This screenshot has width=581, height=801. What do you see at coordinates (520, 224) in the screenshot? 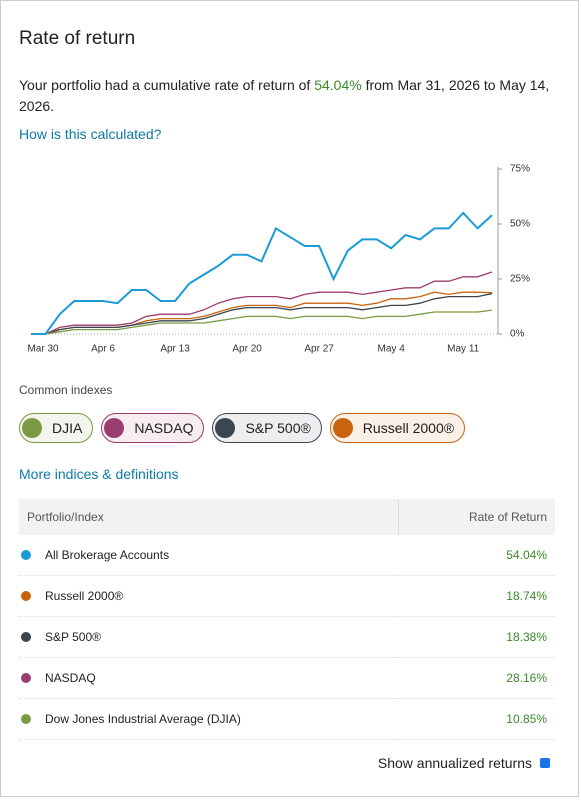
I see `y-tick-label: 50%` at bounding box center [520, 224].